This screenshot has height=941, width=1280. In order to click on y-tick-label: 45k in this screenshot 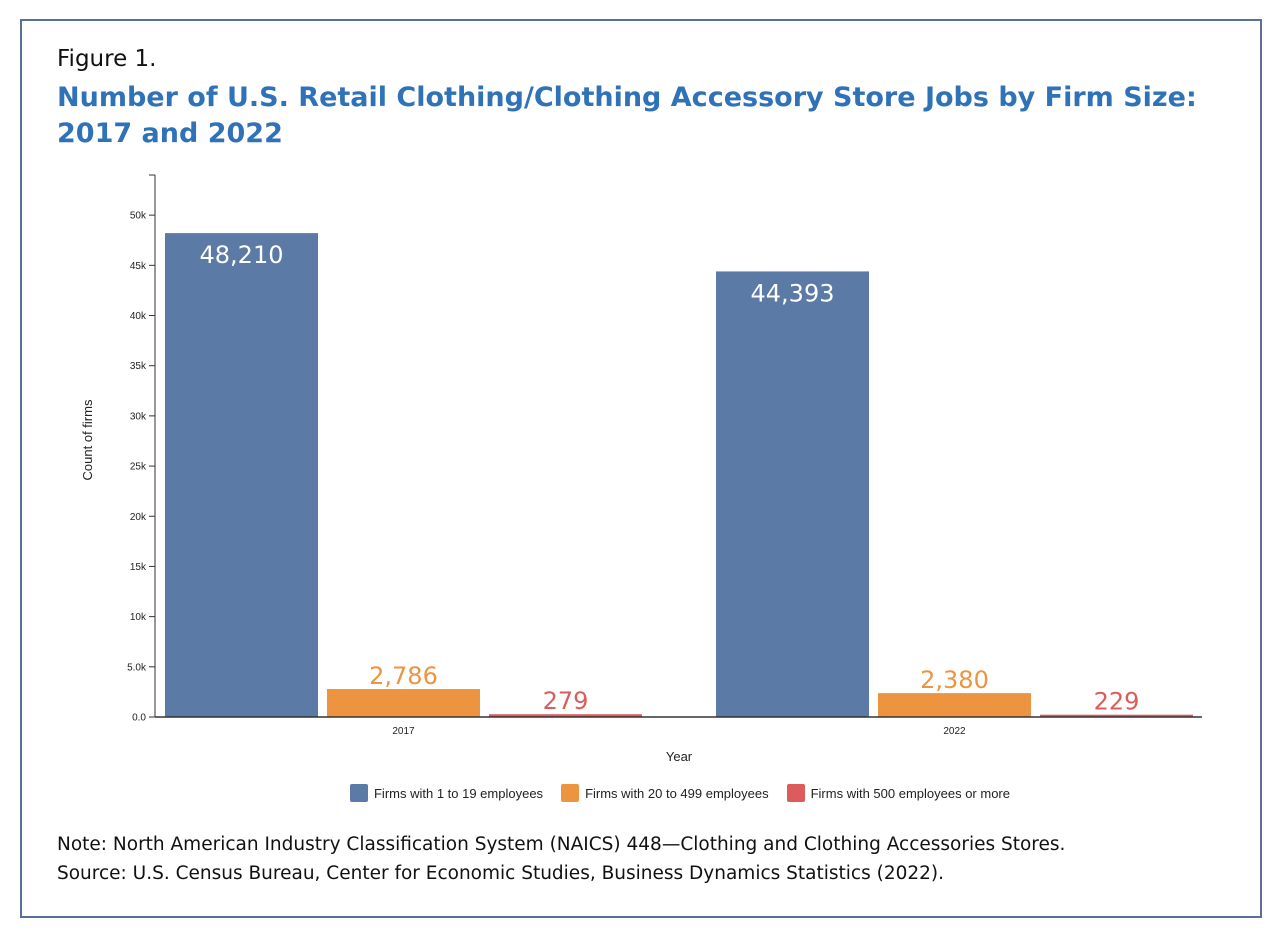, I will do `click(138, 266)`.